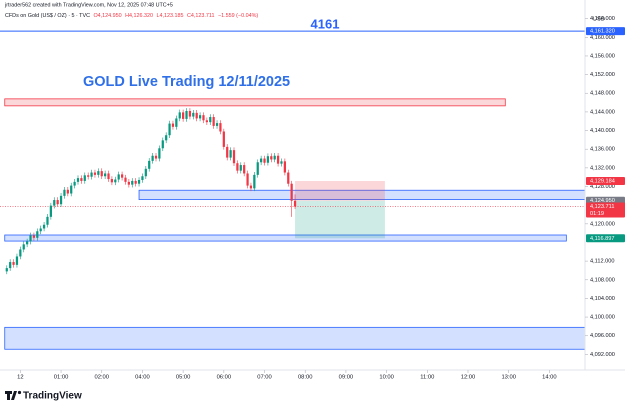 The height and width of the screenshot is (414, 625). What do you see at coordinates (599, 19) in the screenshot?
I see `y-unit: USD` at bounding box center [599, 19].